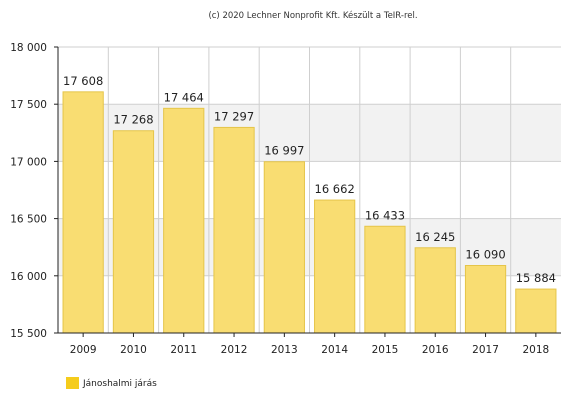 The height and width of the screenshot is (396, 563). Describe the element at coordinates (435, 237) in the screenshot. I see `data-label-2016: 16 245` at that location.